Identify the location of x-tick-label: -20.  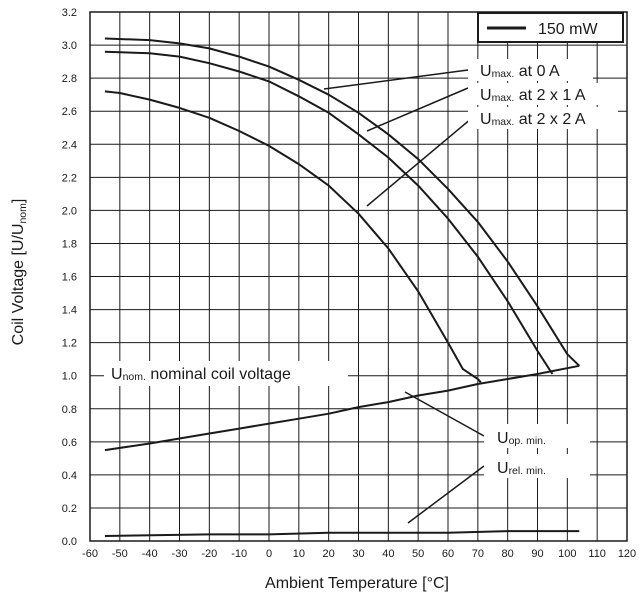
(209, 554).